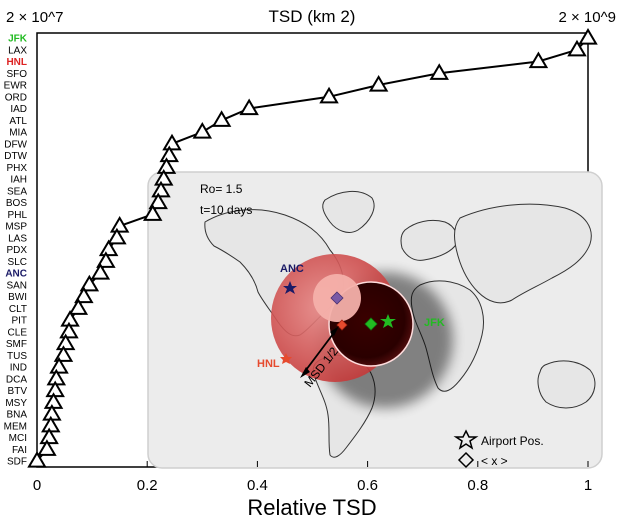 The width and height of the screenshot is (624, 522). What do you see at coordinates (17, 50) in the screenshot?
I see `y-category-label-lax: LAX` at bounding box center [17, 50].